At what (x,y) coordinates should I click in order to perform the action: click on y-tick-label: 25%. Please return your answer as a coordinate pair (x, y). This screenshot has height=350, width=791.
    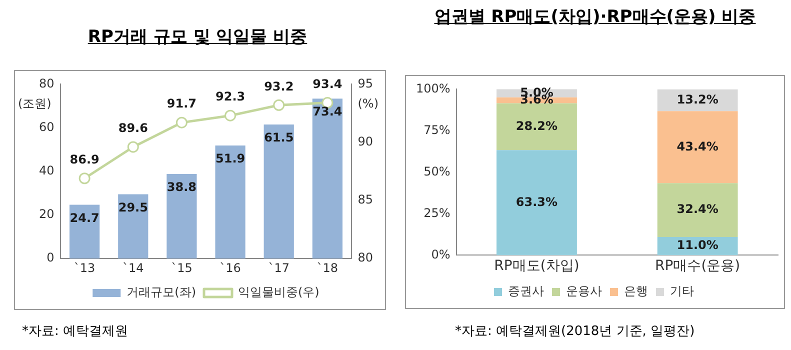
    Looking at the image, I should click on (437, 213).